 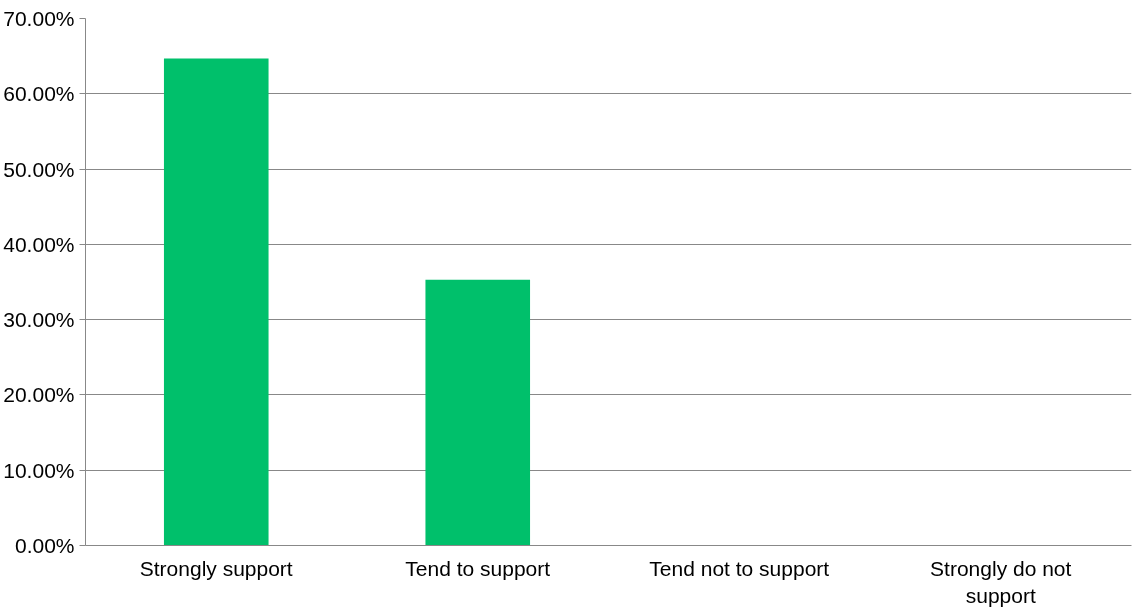 What do you see at coordinates (39, 244) in the screenshot?
I see `y-tick-label: 40.00%` at bounding box center [39, 244].